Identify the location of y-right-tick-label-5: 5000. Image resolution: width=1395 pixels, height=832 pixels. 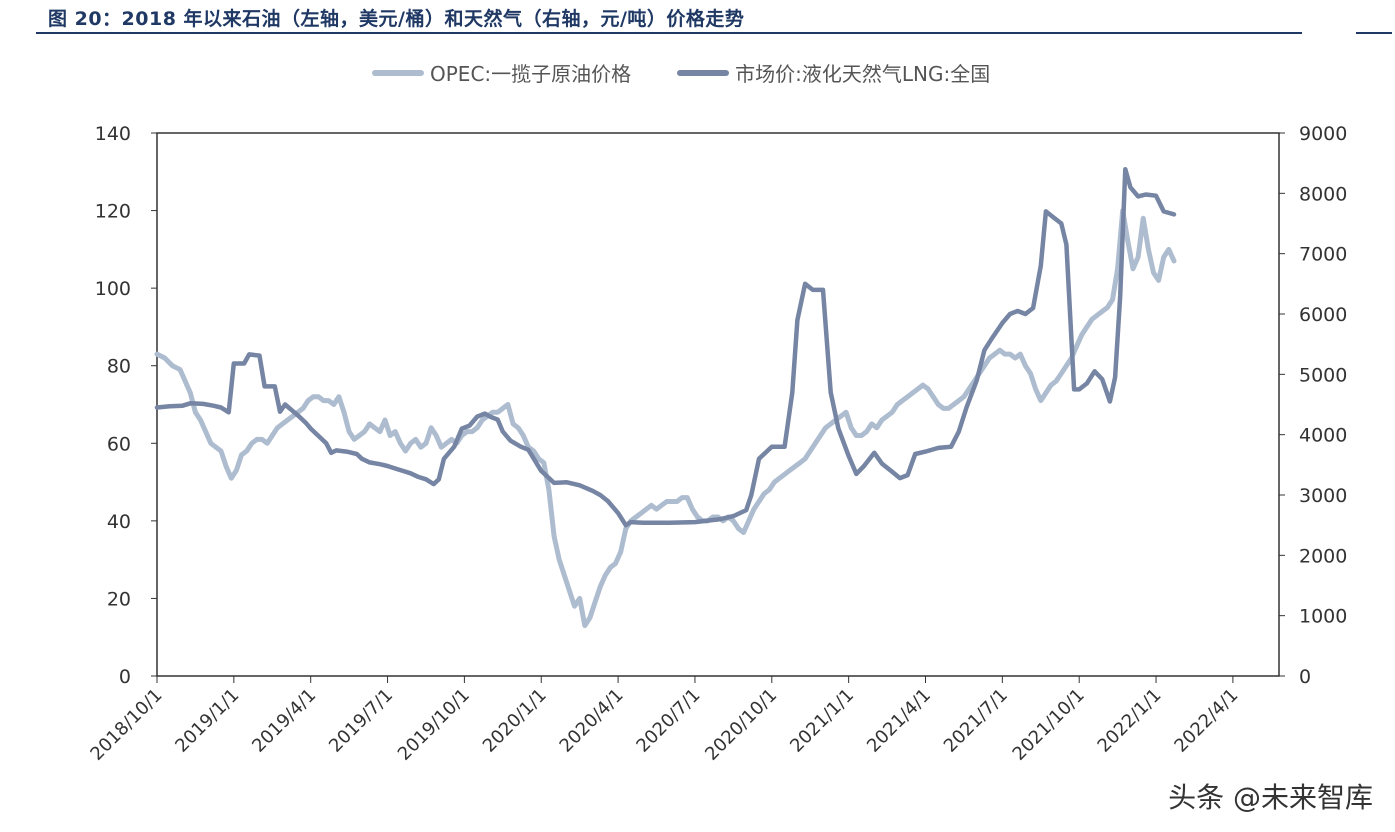
(1323, 375).